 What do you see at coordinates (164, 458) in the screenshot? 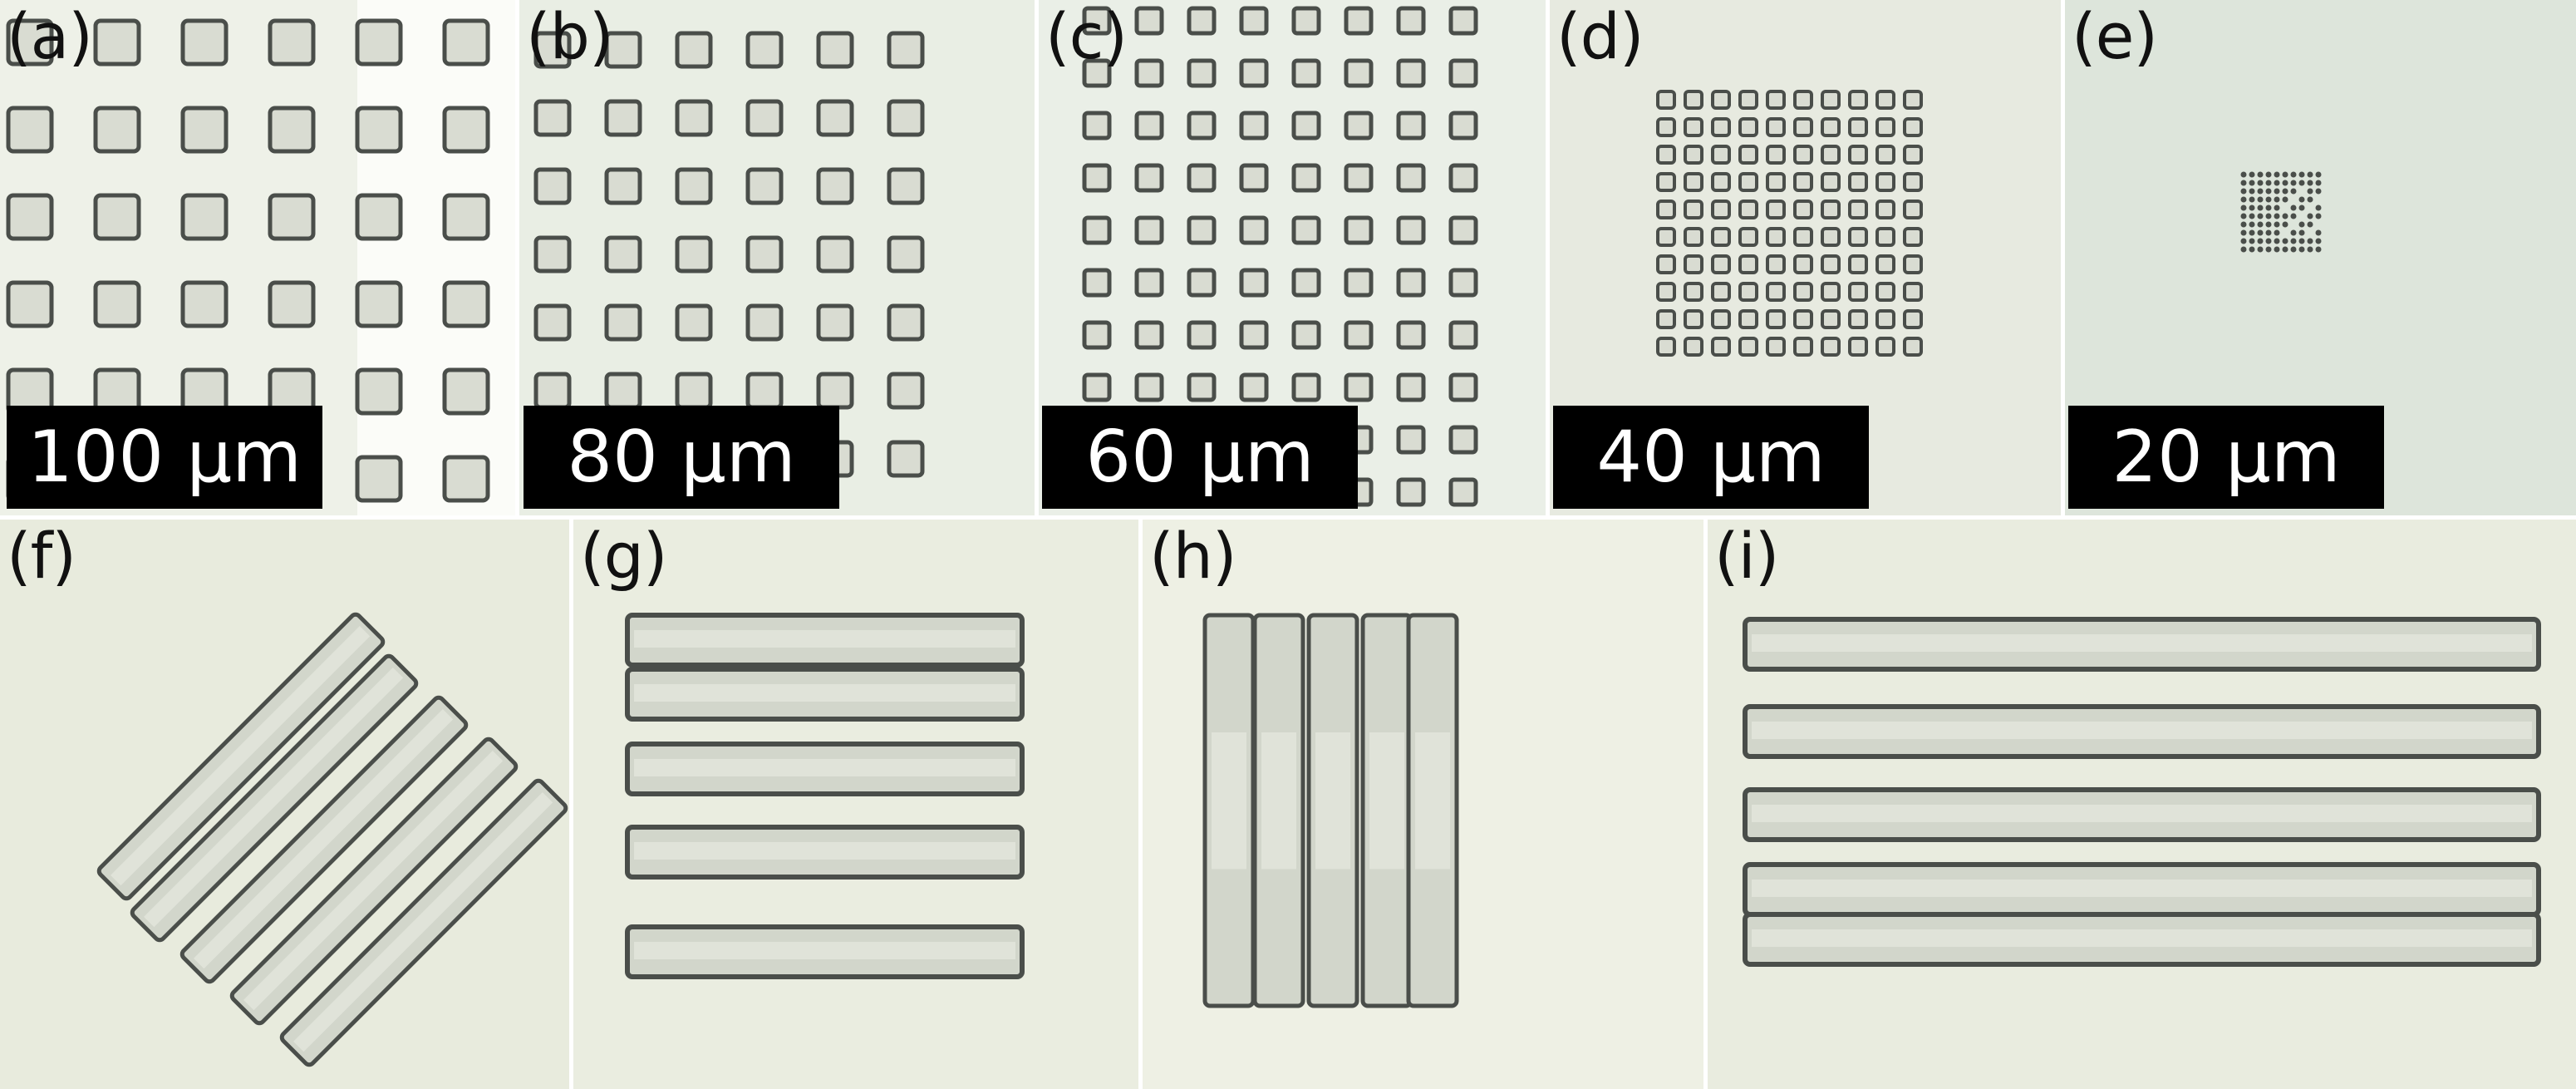
I see `scale-bar-label-a: 100 µm` at bounding box center [164, 458].